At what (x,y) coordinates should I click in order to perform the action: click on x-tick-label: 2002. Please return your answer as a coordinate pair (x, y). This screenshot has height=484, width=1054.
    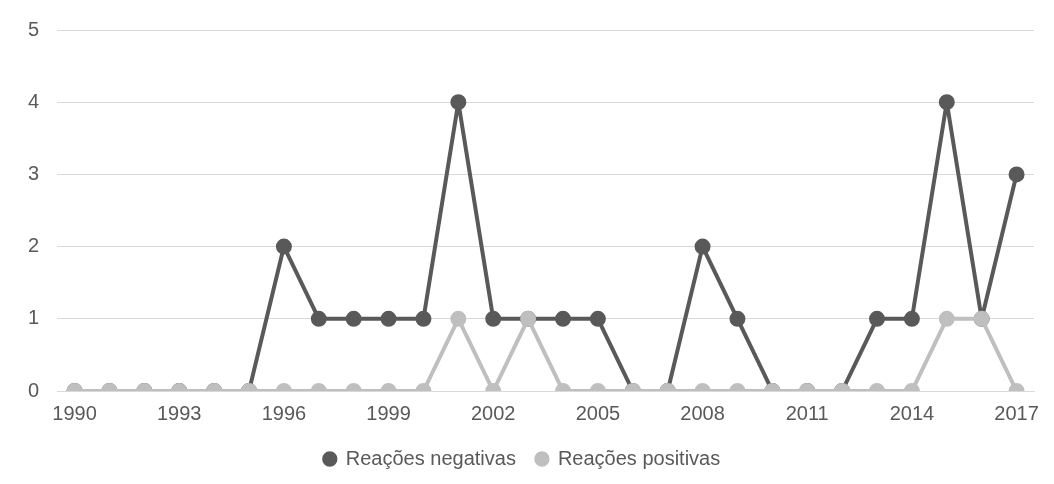
    Looking at the image, I should click on (493, 412).